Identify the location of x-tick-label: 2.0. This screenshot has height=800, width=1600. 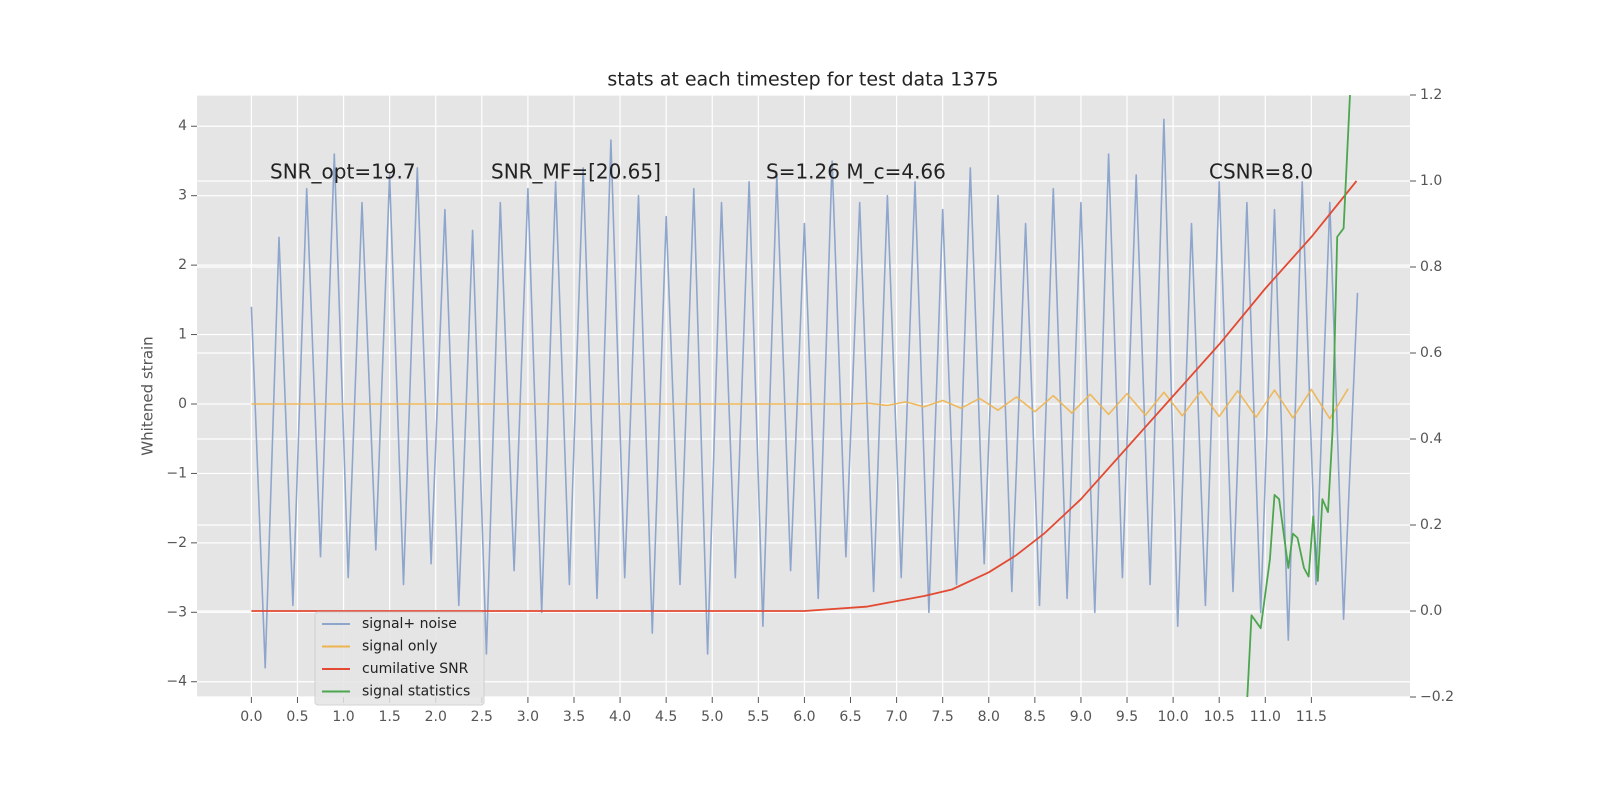
(436, 717).